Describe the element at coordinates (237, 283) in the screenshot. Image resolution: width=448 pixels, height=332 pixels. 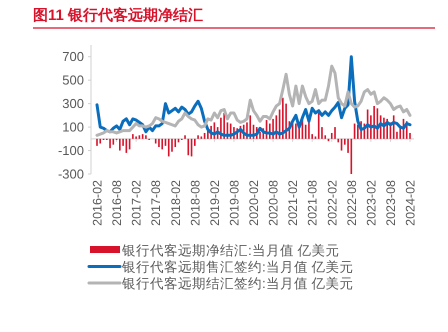
I see `legend-label: 银行代客远期结汇签约:当月值 亿美元` at that location.